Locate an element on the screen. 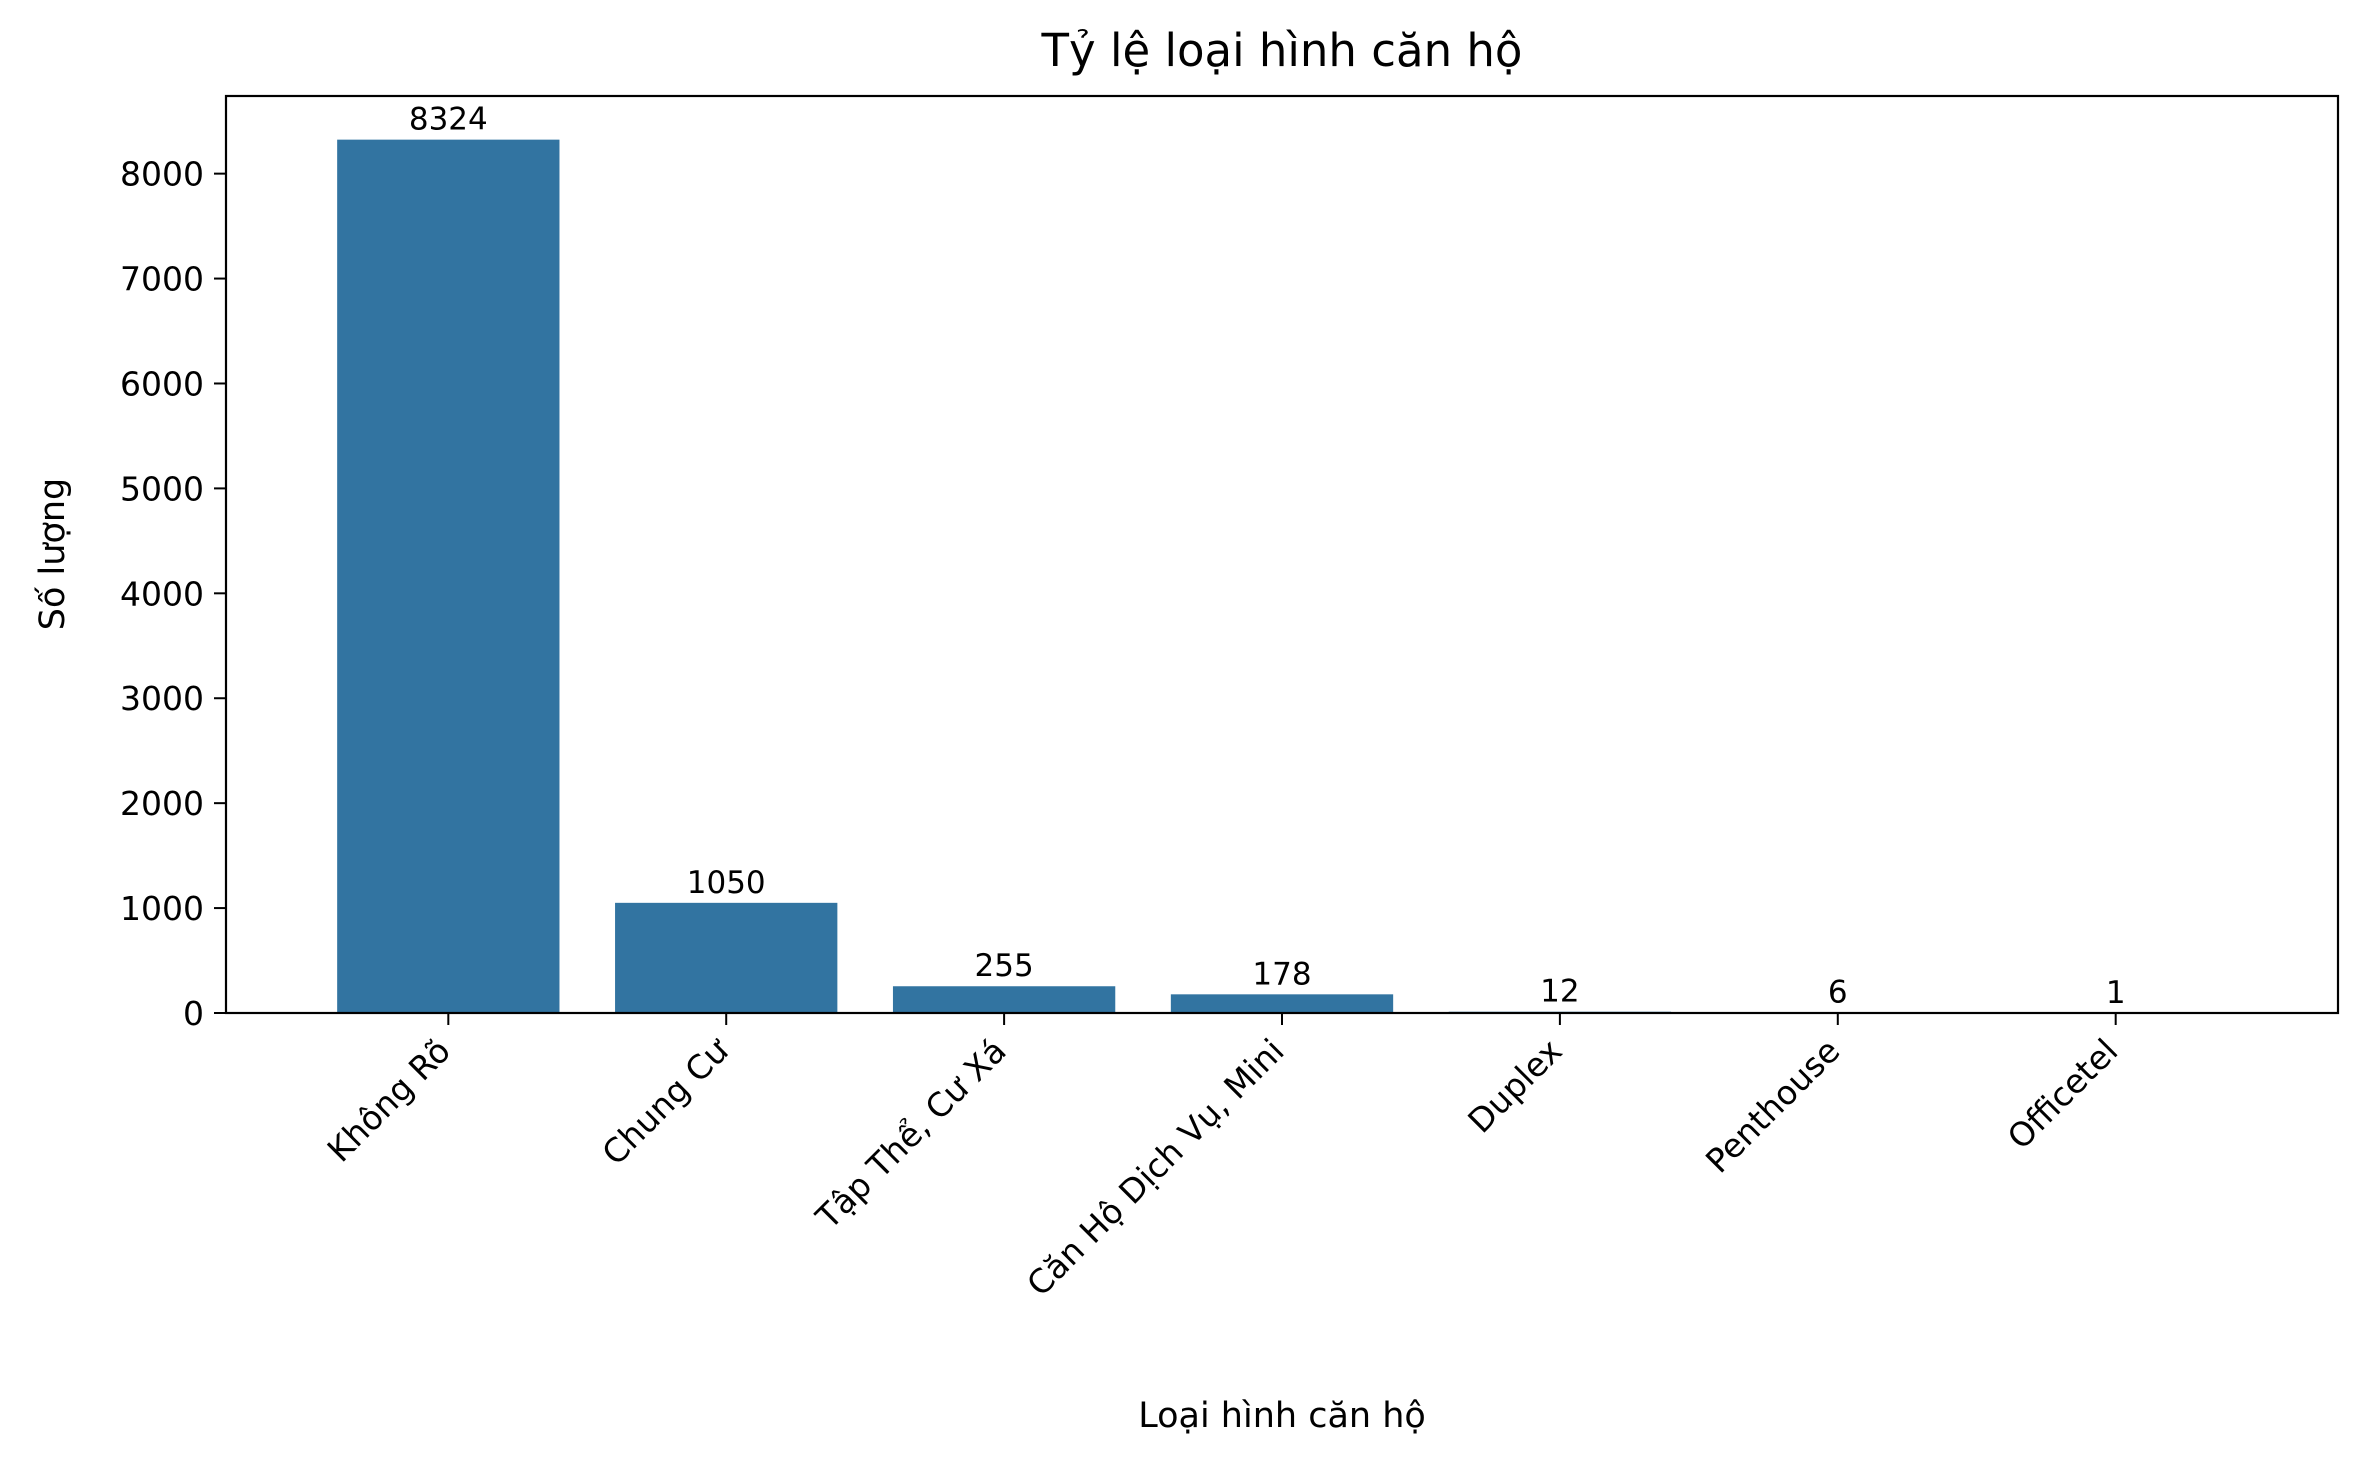  y-tick-label: 0 is located at coordinates (193, 1013).